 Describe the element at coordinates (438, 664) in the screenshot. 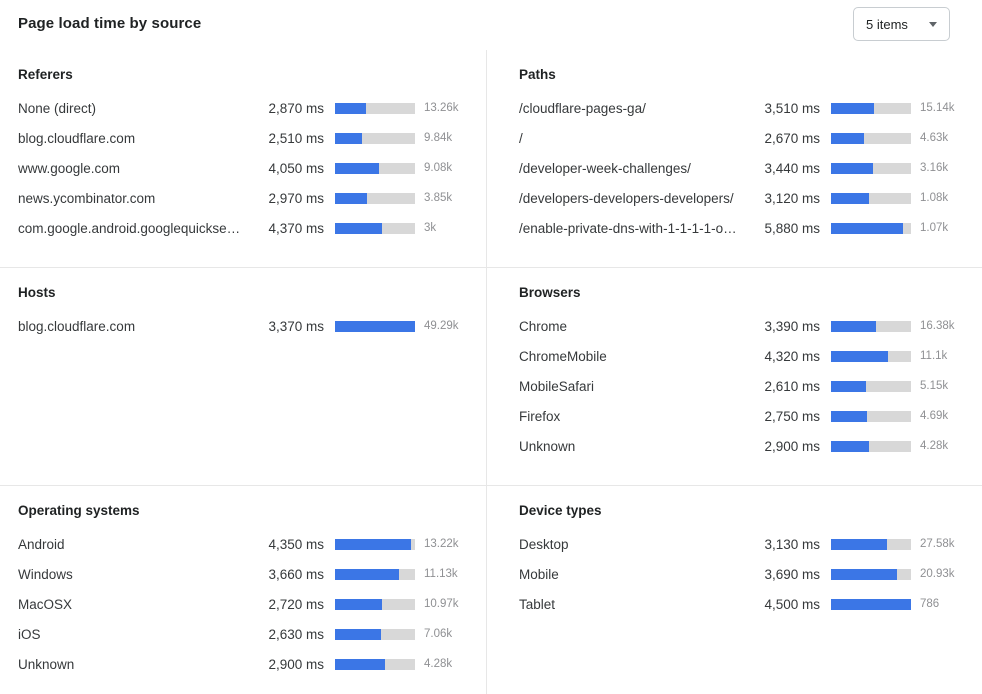

I see `metric-count: 4.28k` at that location.